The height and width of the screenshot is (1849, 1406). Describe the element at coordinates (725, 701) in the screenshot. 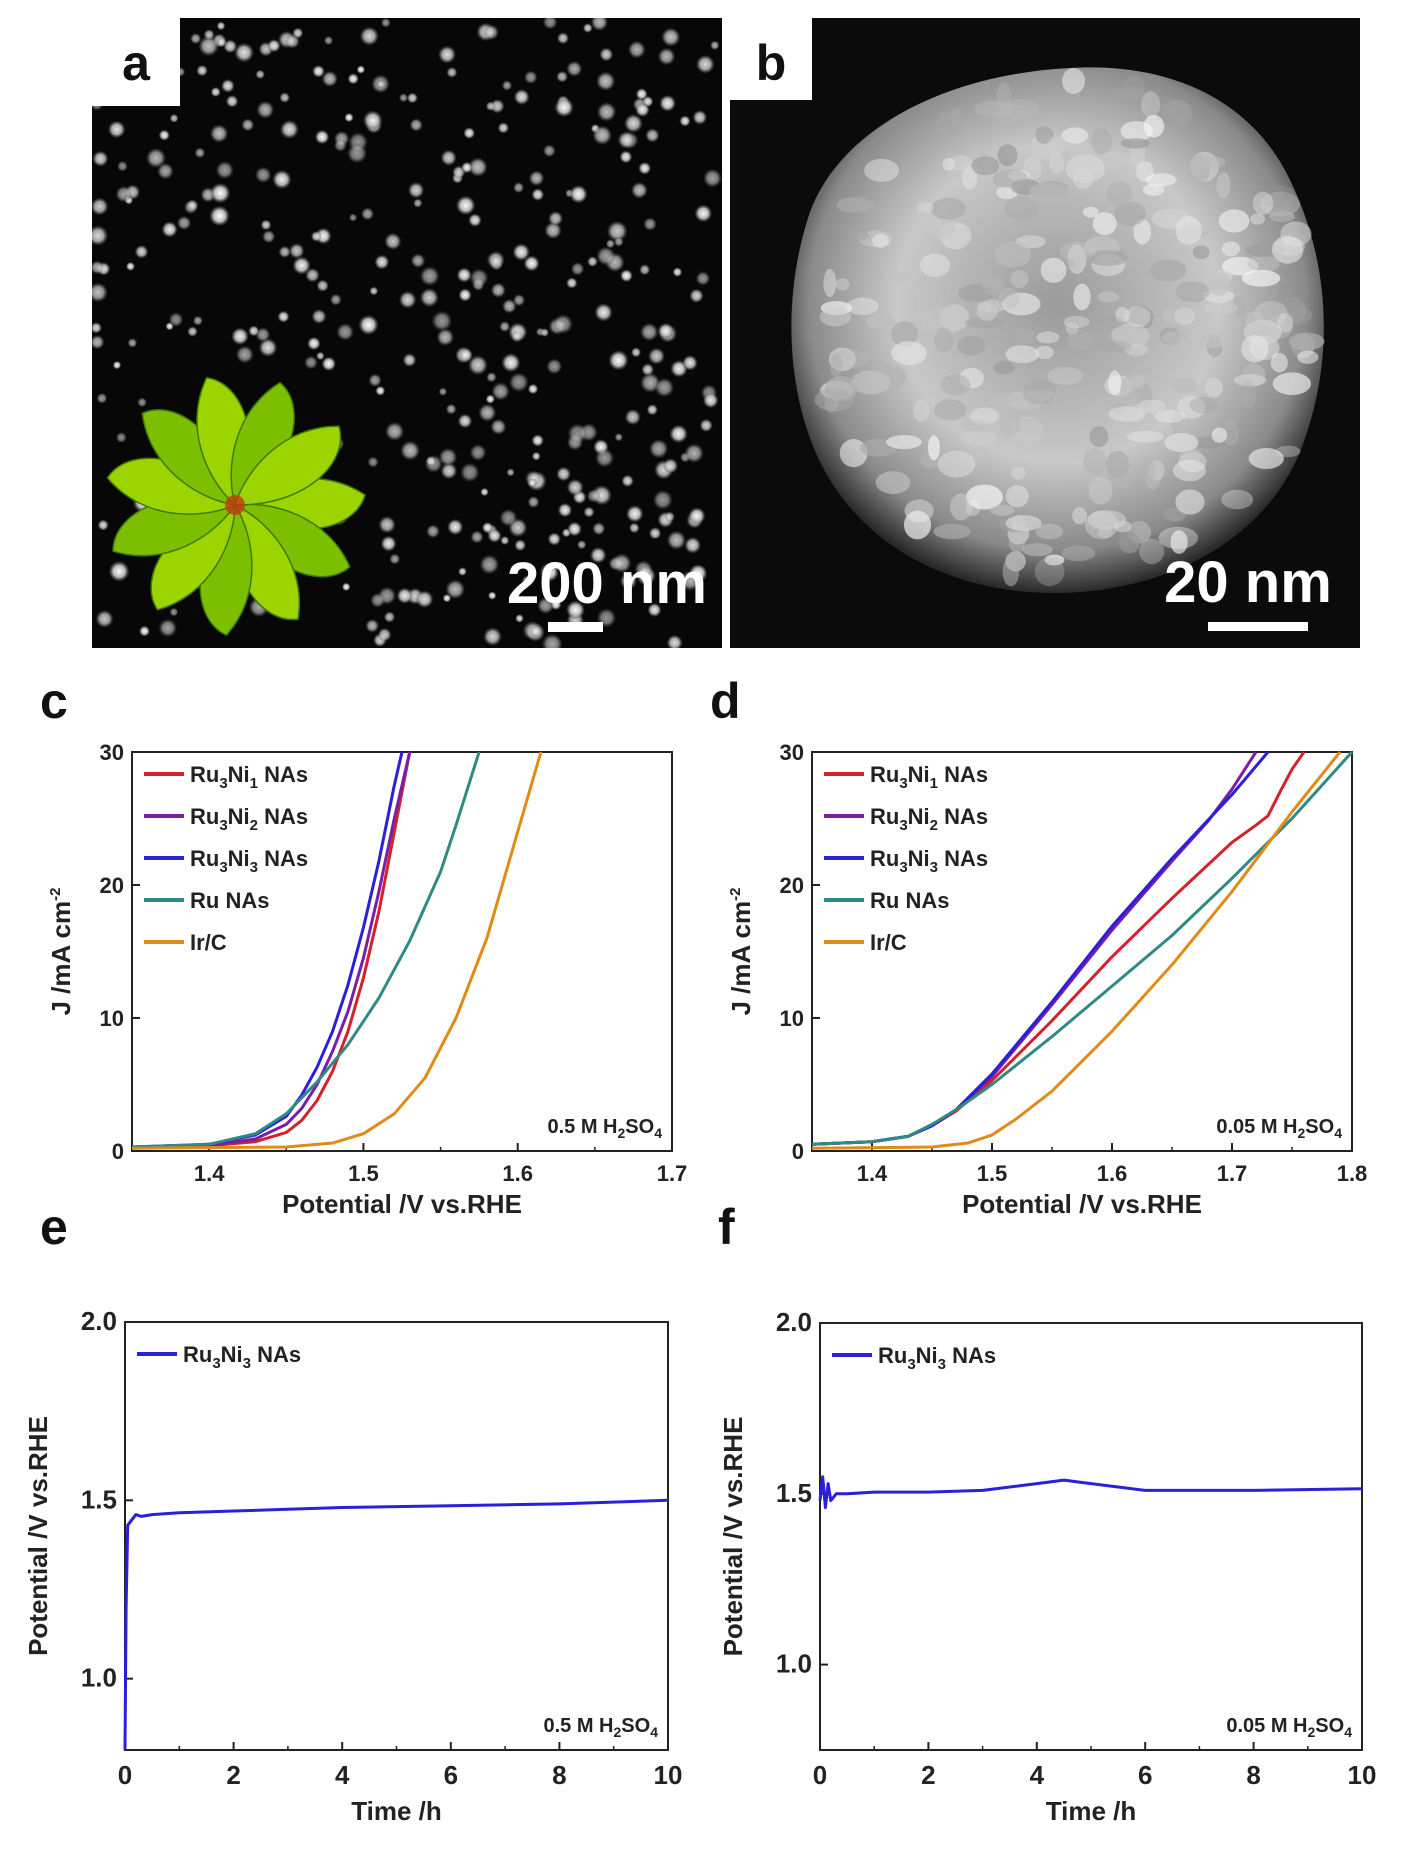

I see `panel-label-d: d` at that location.